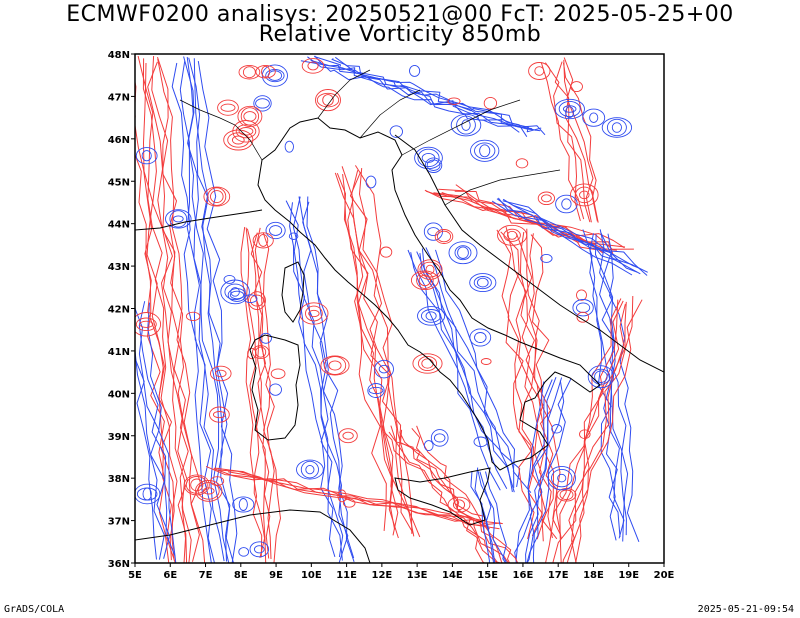 The height and width of the screenshot is (618, 800). What do you see at coordinates (119, 182) in the screenshot?
I see `lat-tick-label: 45N` at bounding box center [119, 182].